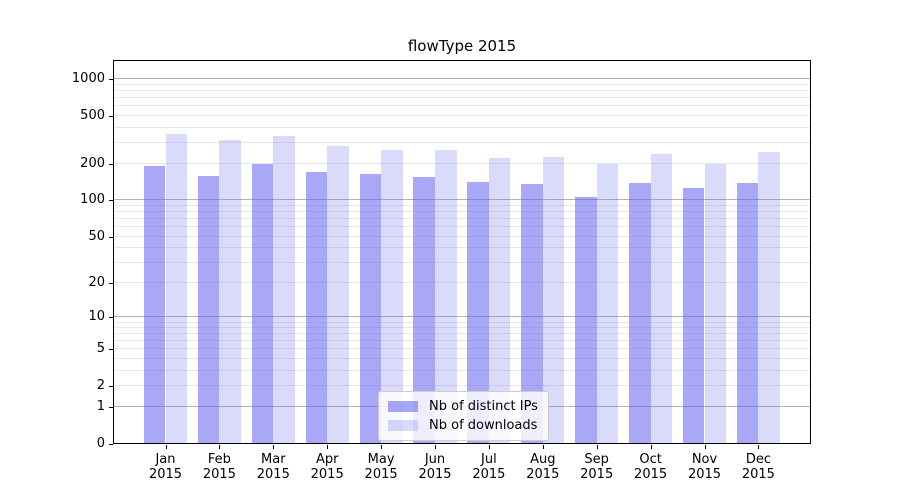 Image resolution: width=900 pixels, height=500 pixels. What do you see at coordinates (693, 315) in the screenshot?
I see `bar-distinct-ips-nov` at bounding box center [693, 315].